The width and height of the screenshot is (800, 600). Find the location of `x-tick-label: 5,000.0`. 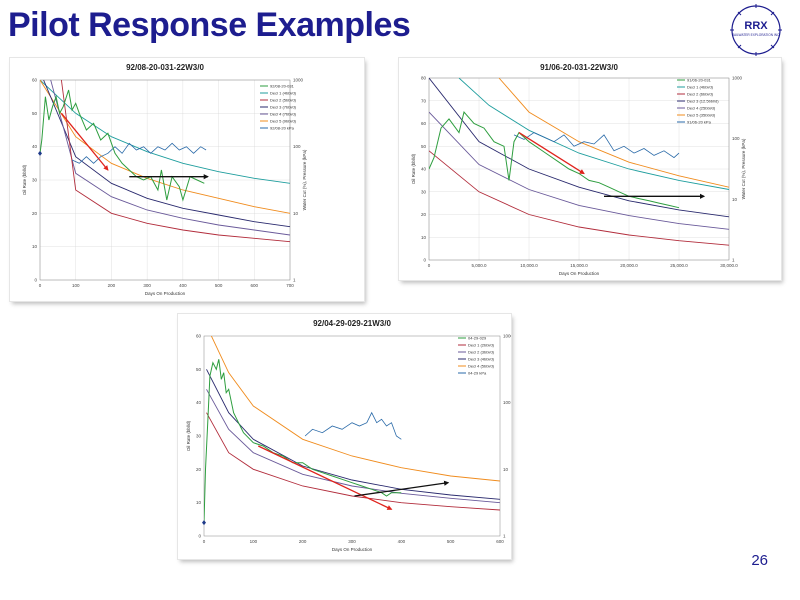

x-tick-label: 5,000.0 is located at coordinates (479, 265).